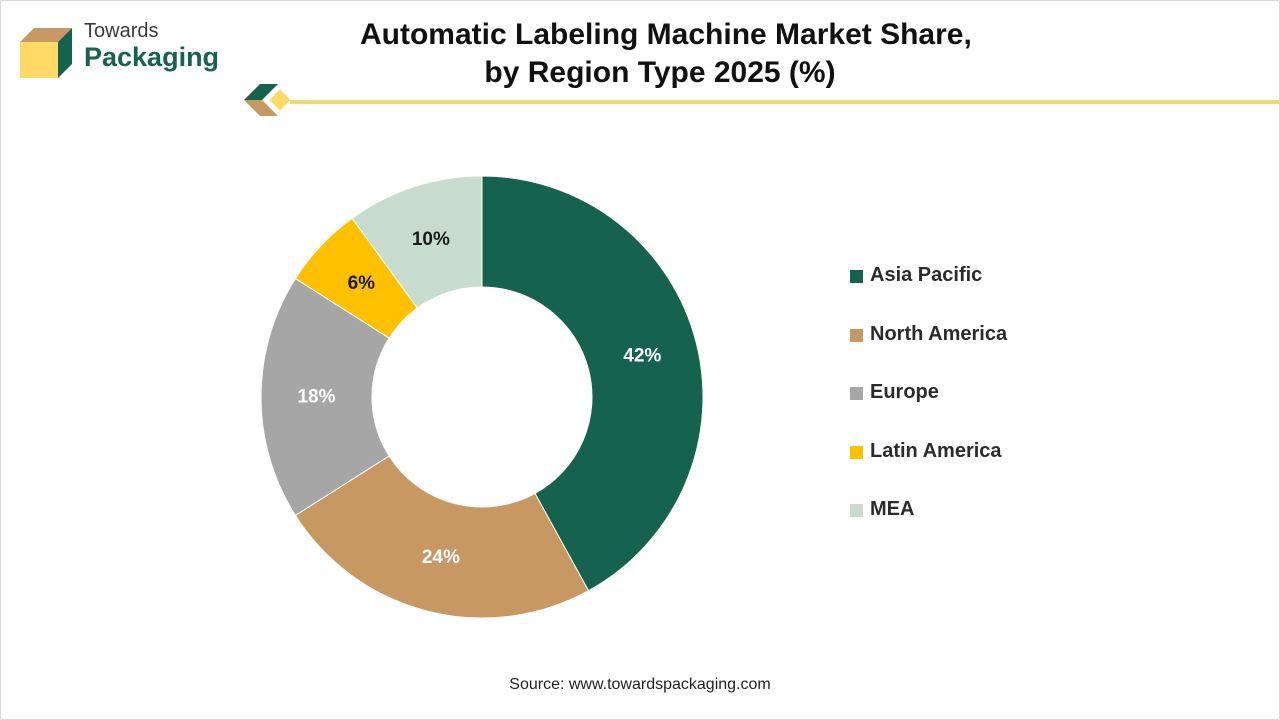 This screenshot has height=720, width=1280. What do you see at coordinates (936, 450) in the screenshot?
I see `legend-label: Latin America` at bounding box center [936, 450].